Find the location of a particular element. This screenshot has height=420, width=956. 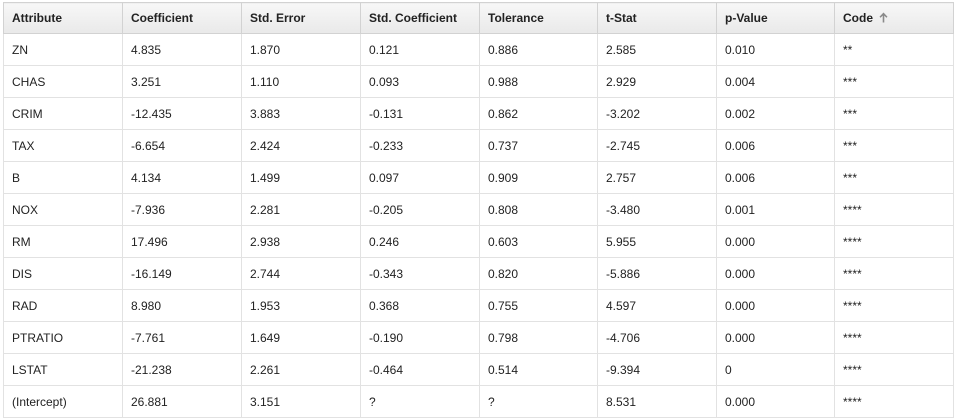

cell-std-error: 1.499 is located at coordinates (301, 177).